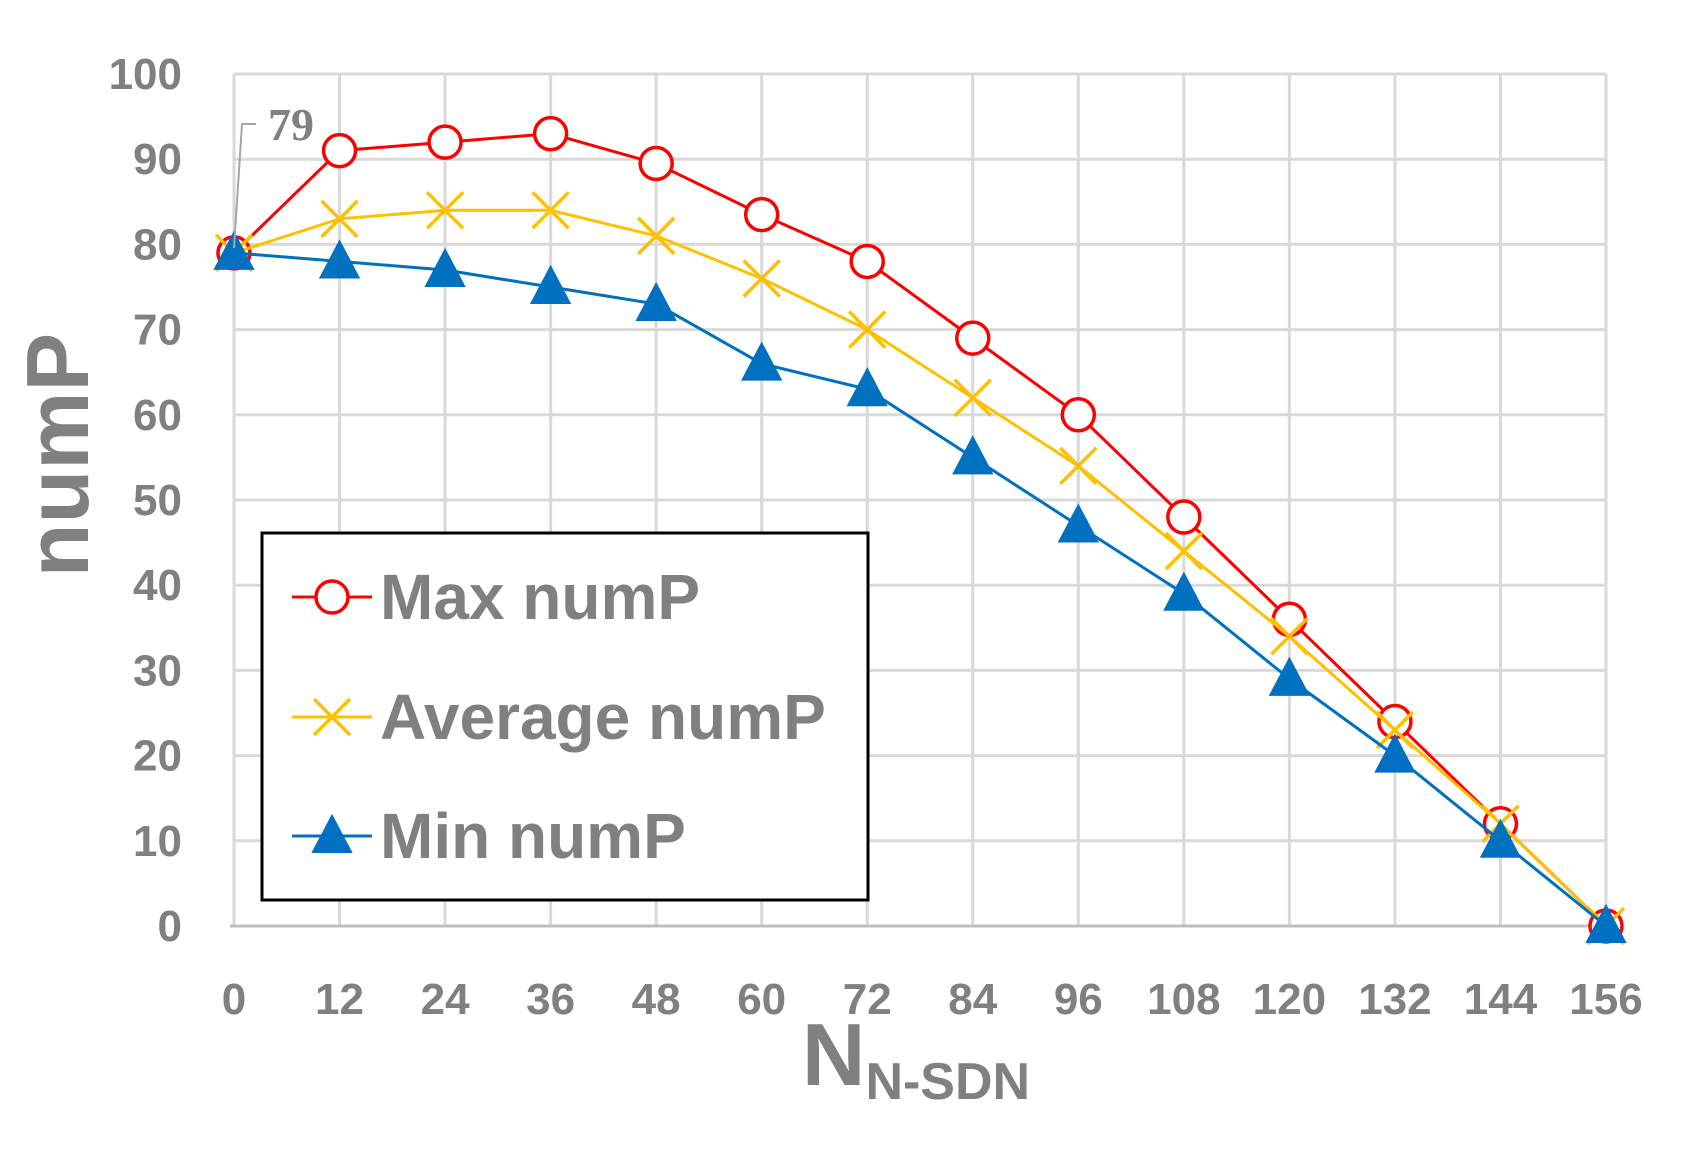 The height and width of the screenshot is (1149, 1693). What do you see at coordinates (157, 670) in the screenshot?
I see `y-tick-label: 30` at bounding box center [157, 670].